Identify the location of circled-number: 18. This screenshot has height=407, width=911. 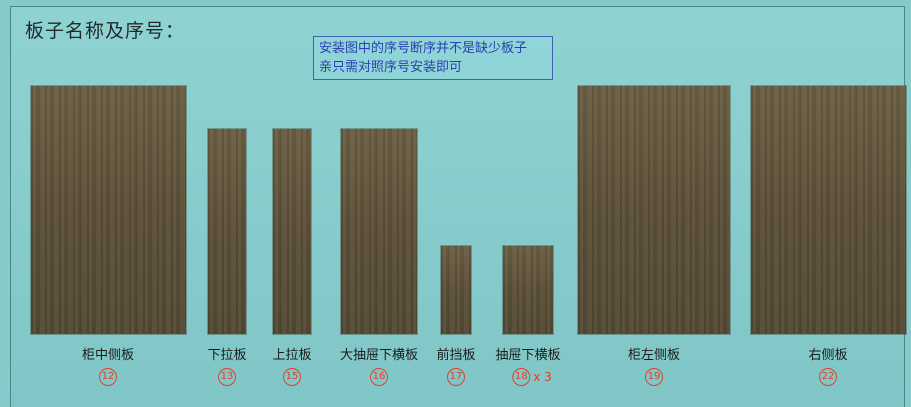
(521, 377).